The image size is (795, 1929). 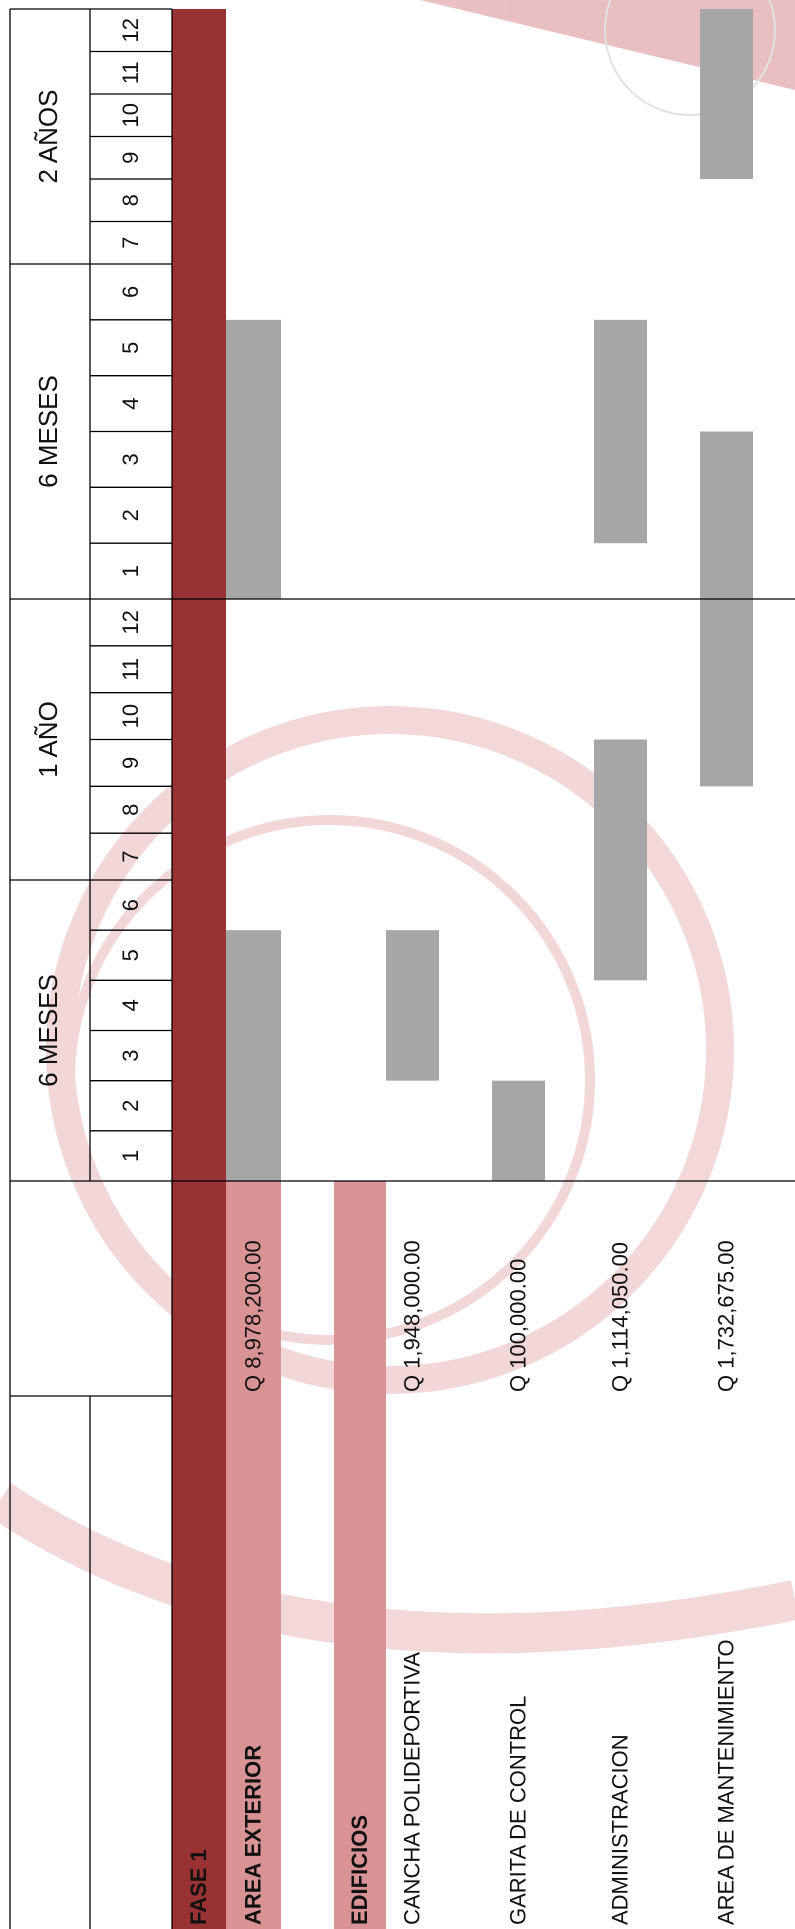 I want to click on row-cost: Q 1,114,050.00, so click(x=619, y=1317).